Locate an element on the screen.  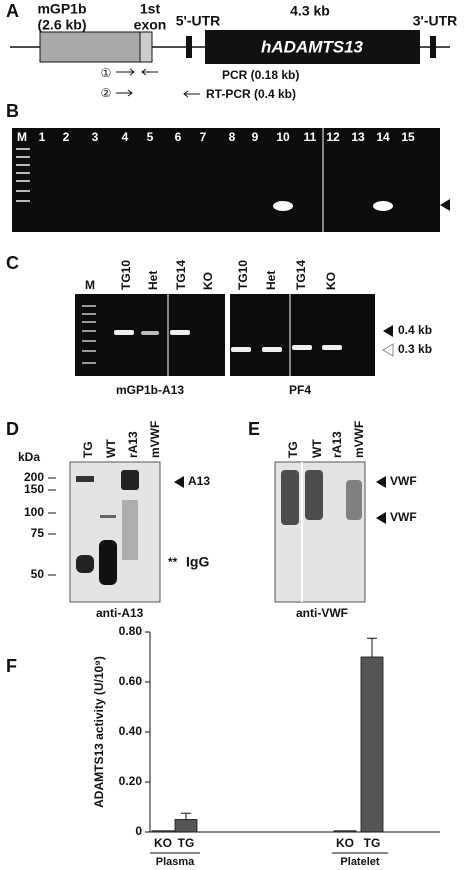
band-label: IgG is located at coordinates (197, 562).